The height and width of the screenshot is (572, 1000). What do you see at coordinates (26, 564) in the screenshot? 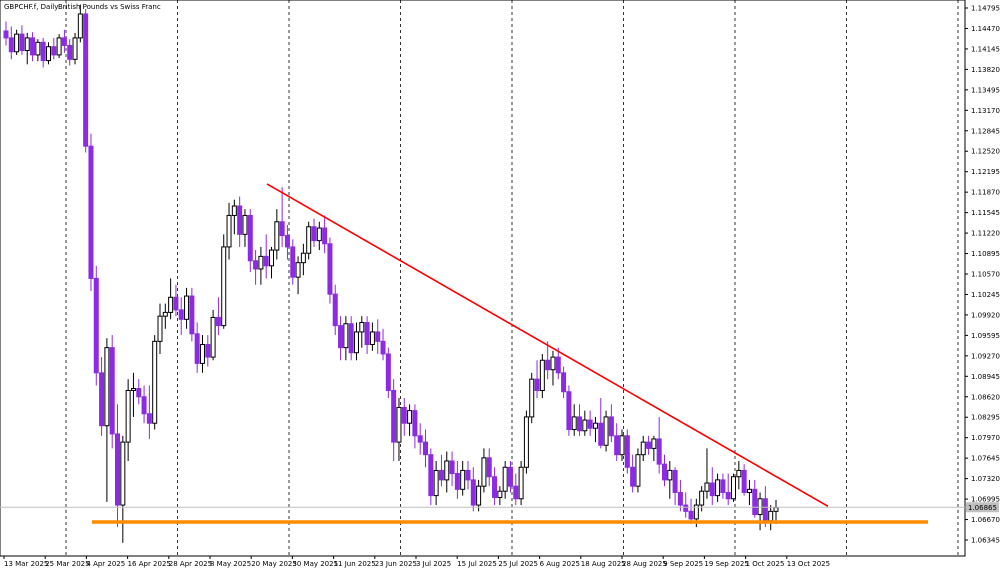
I see `time-tick-label: 13 Mar 2025` at bounding box center [26, 564].